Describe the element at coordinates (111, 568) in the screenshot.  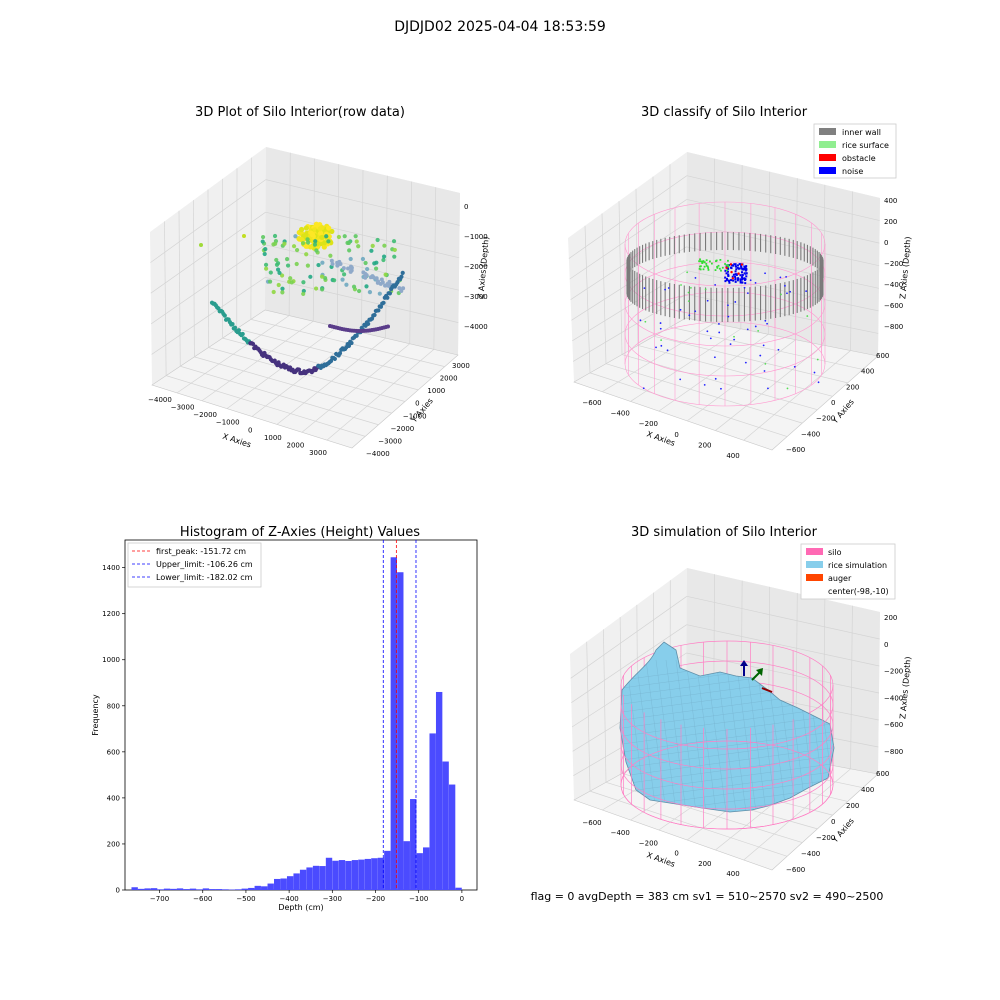
I see `y-tick-label: 1400` at that location.